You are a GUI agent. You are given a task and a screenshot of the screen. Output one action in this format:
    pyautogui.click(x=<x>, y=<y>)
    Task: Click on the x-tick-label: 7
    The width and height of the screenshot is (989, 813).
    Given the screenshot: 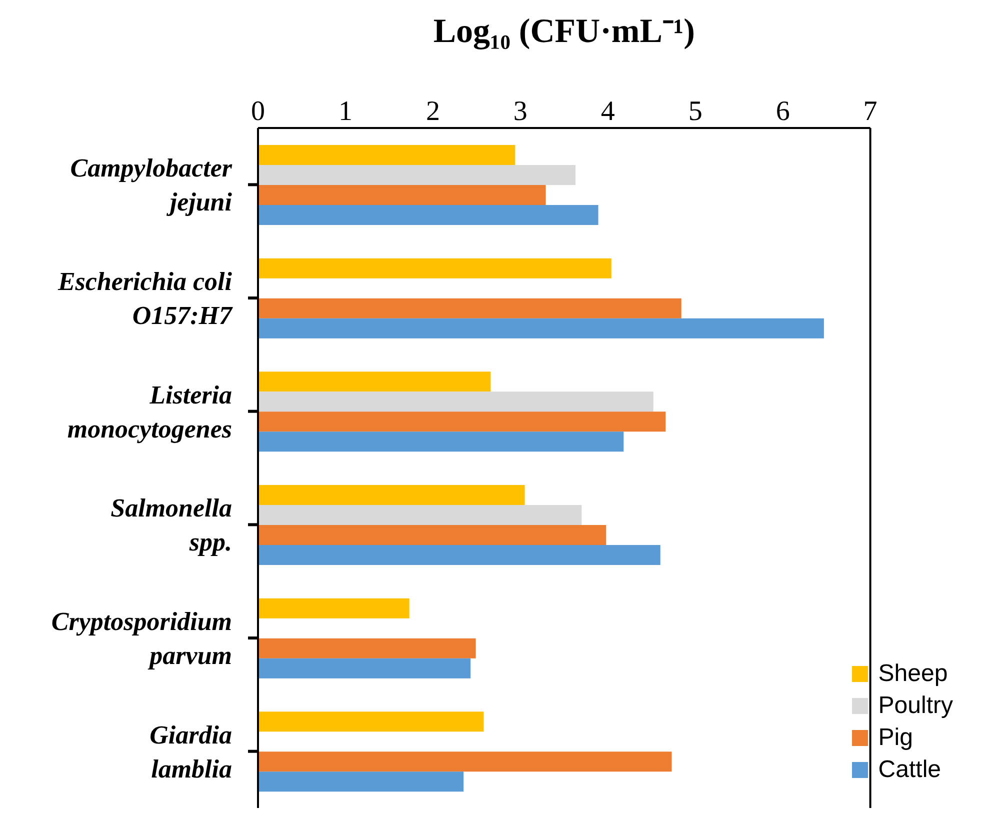 What is the action you would take?
    pyautogui.click(x=870, y=111)
    